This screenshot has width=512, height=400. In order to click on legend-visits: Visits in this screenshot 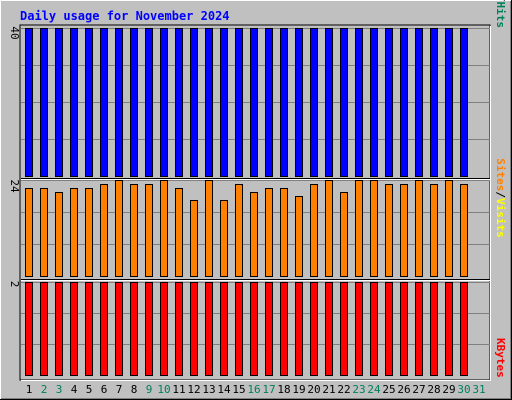, I will do `click(500, 218)`.